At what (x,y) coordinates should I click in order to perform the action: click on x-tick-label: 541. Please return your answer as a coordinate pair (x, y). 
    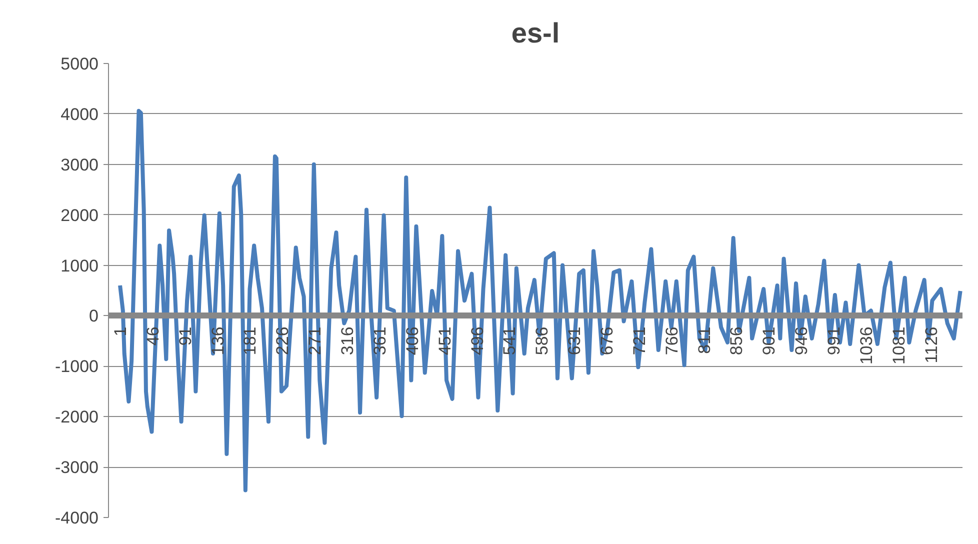
    Looking at the image, I should click on (510, 341).